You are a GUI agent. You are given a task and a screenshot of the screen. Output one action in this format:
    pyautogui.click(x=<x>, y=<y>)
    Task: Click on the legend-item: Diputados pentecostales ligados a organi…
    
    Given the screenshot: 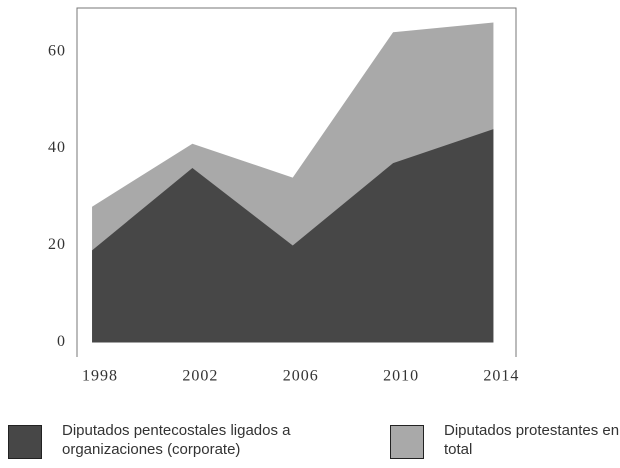 What is the action you would take?
    pyautogui.click(x=162, y=440)
    